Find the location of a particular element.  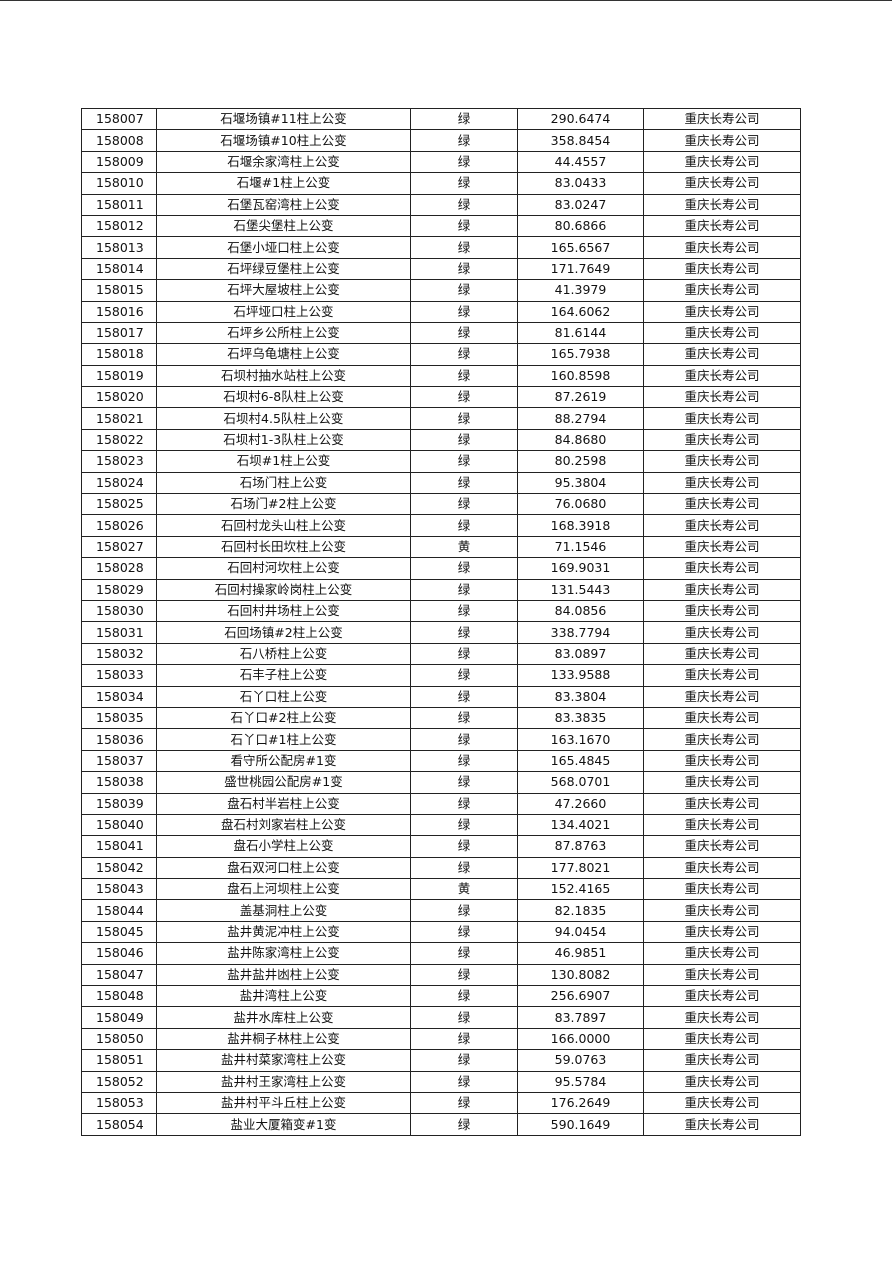

table-row: 158007 石堰场镇#11柱上公变绿 290.6474 重庆长寿公司 is located at coordinates (441, 119).